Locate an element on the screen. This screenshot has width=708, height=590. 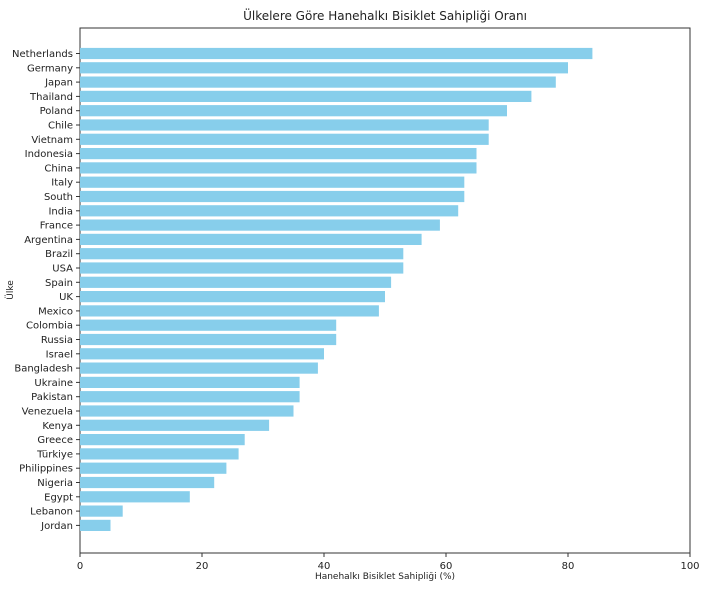
bar-argentina is located at coordinates (251, 239).